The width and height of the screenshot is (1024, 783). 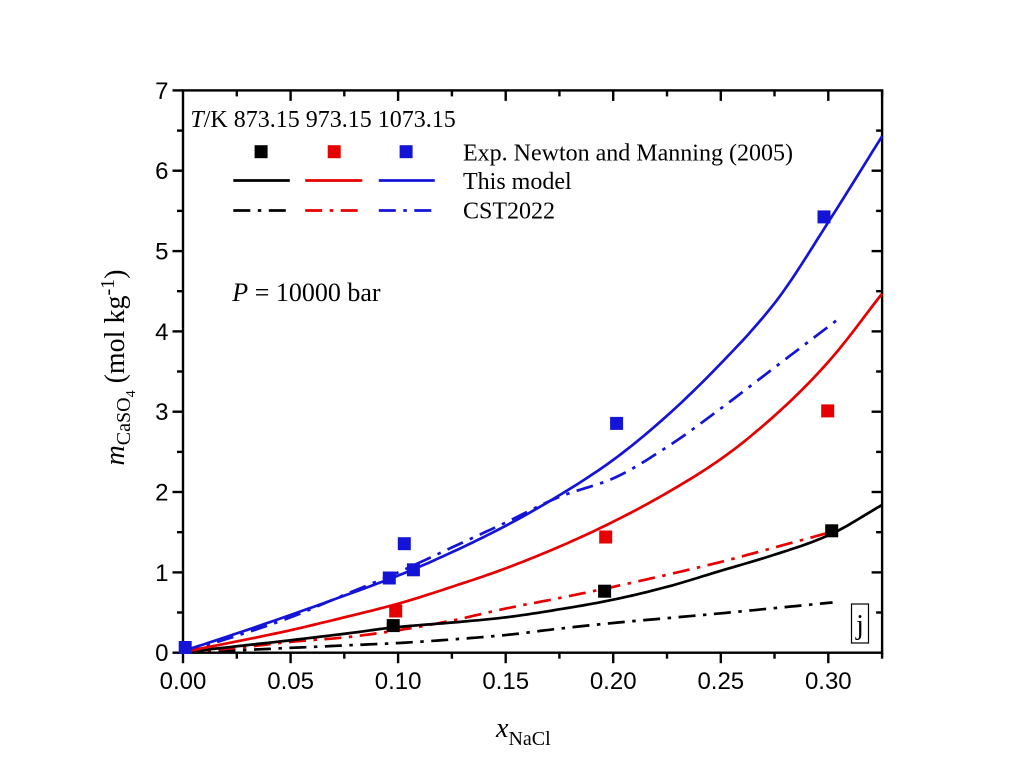 I want to click on svg-text: 1, so click(x=161, y=573).